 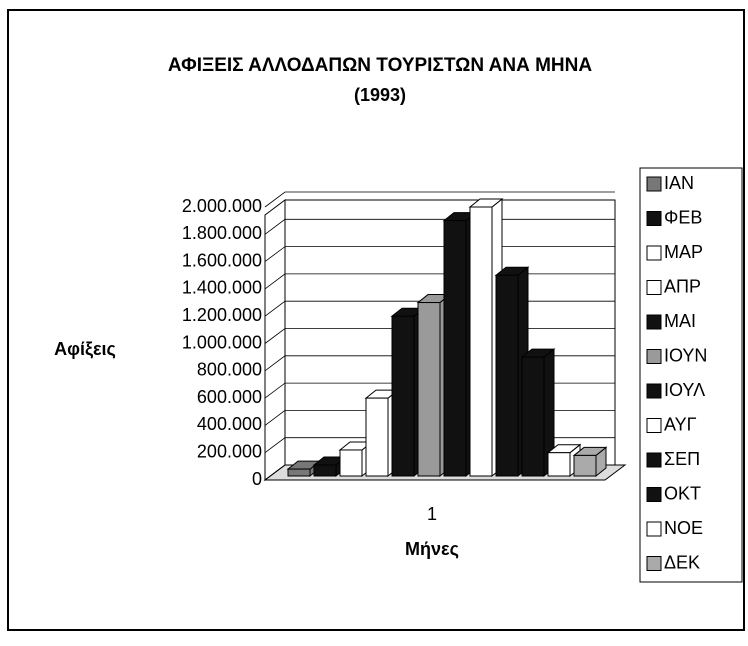 What do you see at coordinates (683, 217) in the screenshot?
I see `legend-label: ΦΕΒ` at bounding box center [683, 217].